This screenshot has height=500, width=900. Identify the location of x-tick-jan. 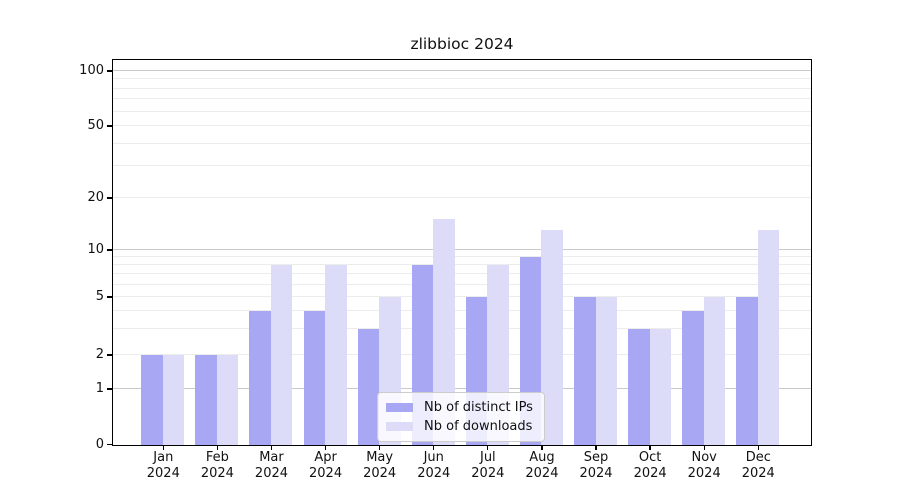
(163, 447).